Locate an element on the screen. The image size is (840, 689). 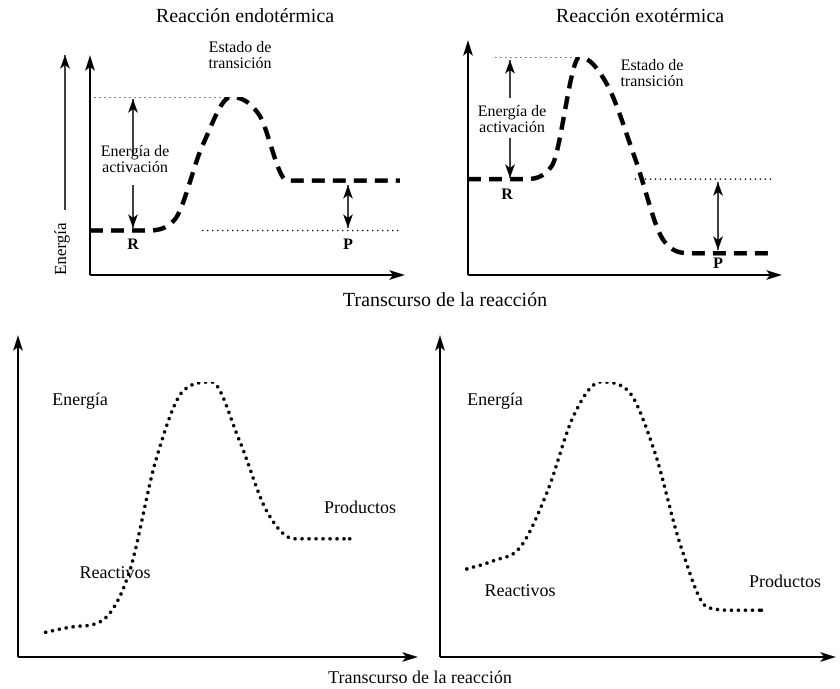
chart-title: Reacción exotérmica is located at coordinates (640, 16).